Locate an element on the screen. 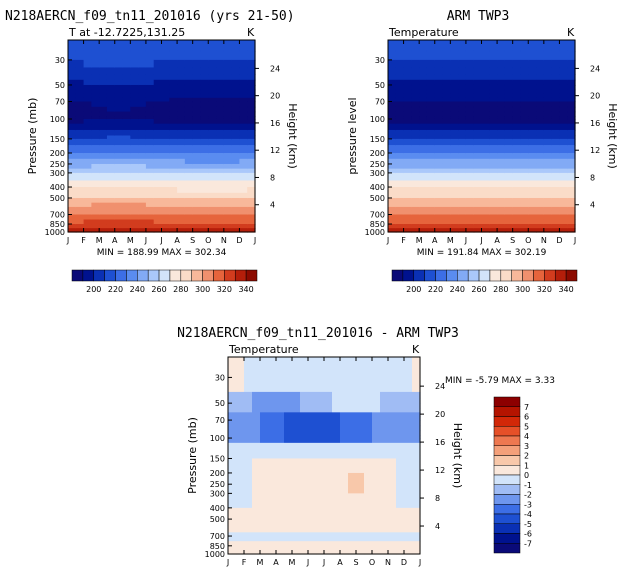 This screenshot has height=575, width=623. y2-axis-title: Height (km) is located at coordinates (292, 136).